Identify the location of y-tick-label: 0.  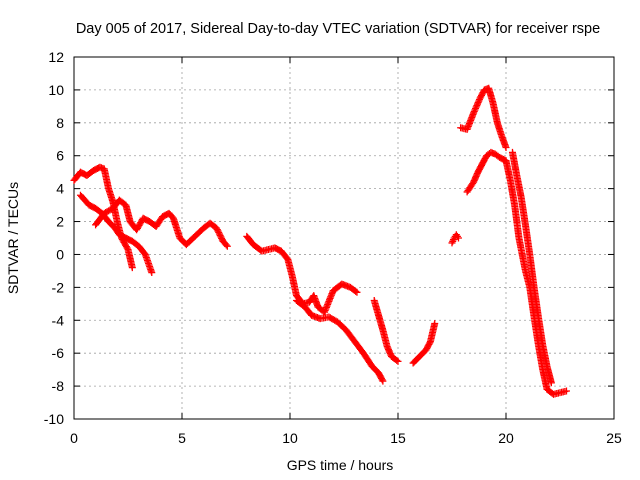
(60, 254).